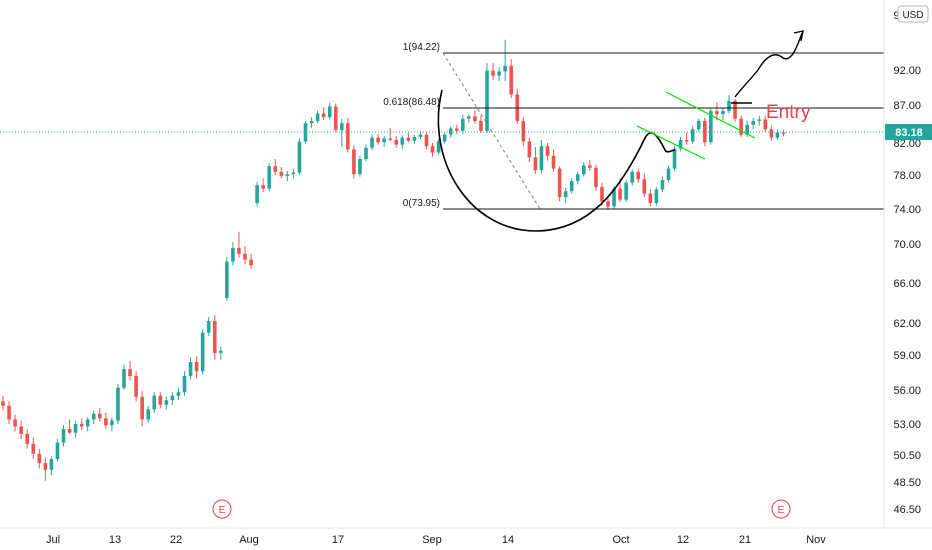 The width and height of the screenshot is (932, 550). What do you see at coordinates (745, 540) in the screenshot?
I see `time-tick-label: 21` at bounding box center [745, 540].